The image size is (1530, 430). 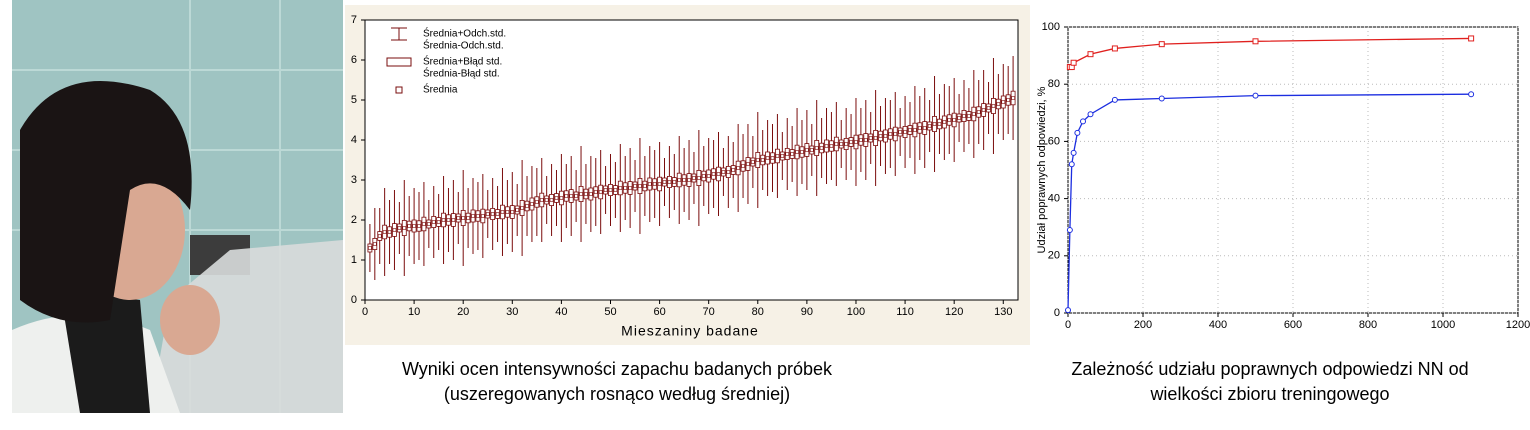 What do you see at coordinates (1054, 199) in the screenshot?
I see `y-tick-label: 40` at bounding box center [1054, 199].